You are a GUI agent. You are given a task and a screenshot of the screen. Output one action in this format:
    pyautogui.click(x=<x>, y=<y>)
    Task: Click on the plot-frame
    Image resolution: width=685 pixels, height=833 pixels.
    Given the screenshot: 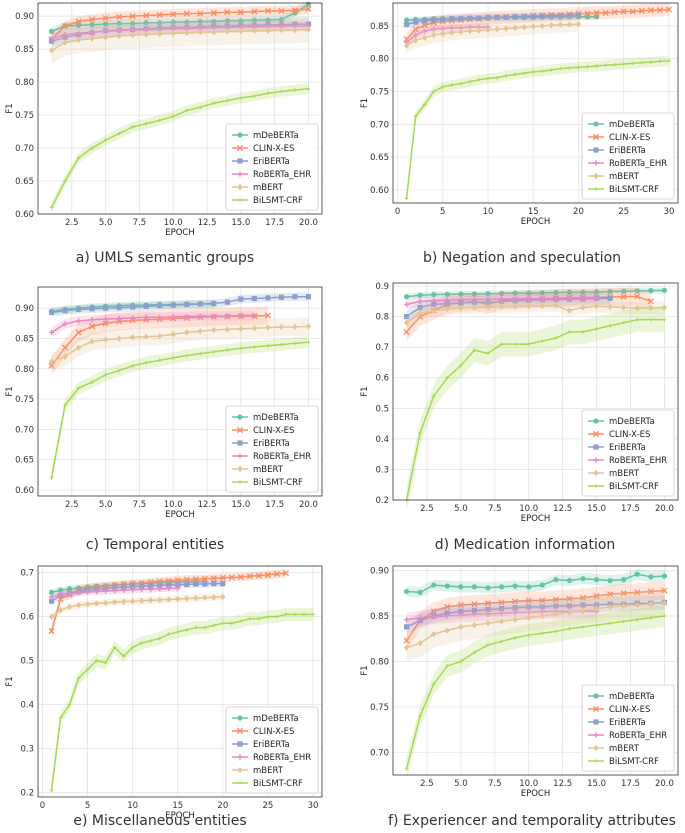 What is the action you would take?
    pyautogui.click(x=535, y=103)
    